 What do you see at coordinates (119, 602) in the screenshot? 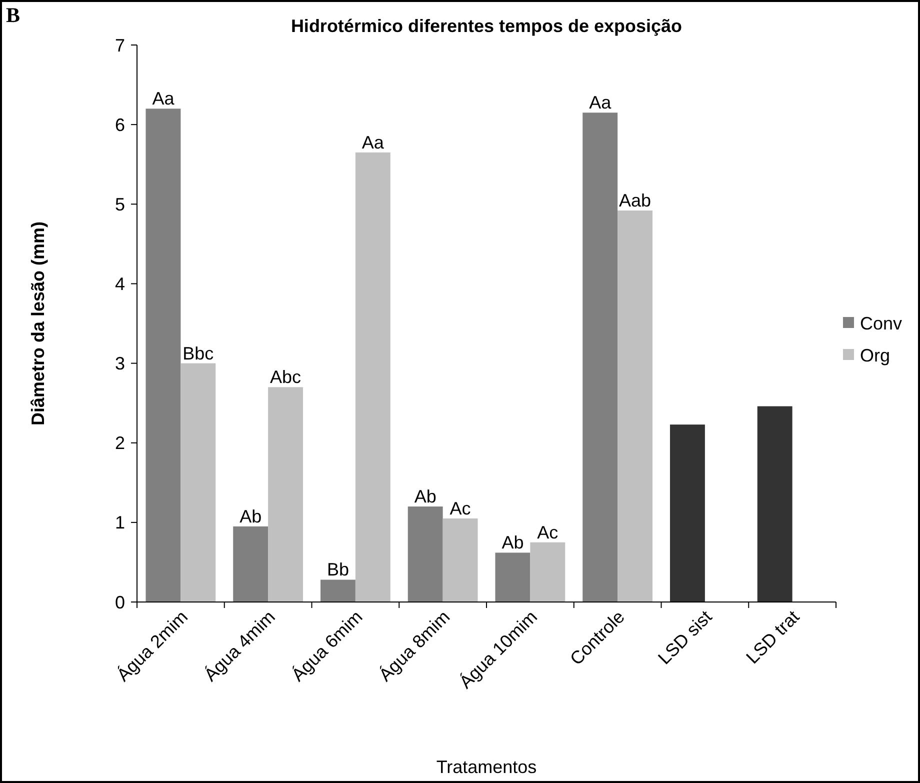
I see `y-tick-label: 0` at bounding box center [119, 602].